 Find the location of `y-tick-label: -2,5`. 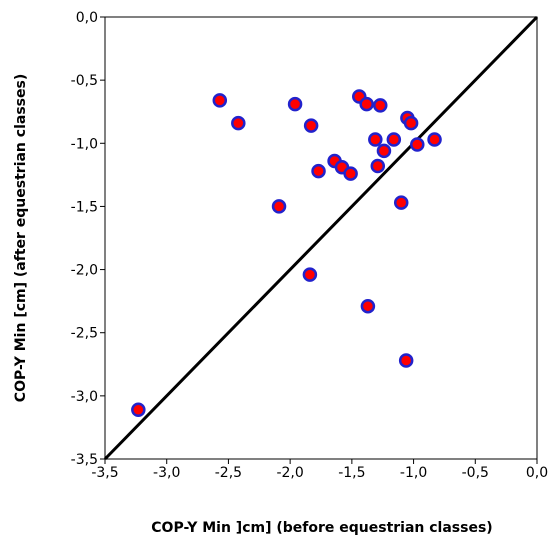

y-tick-label: -2,5 is located at coordinates (84, 334).